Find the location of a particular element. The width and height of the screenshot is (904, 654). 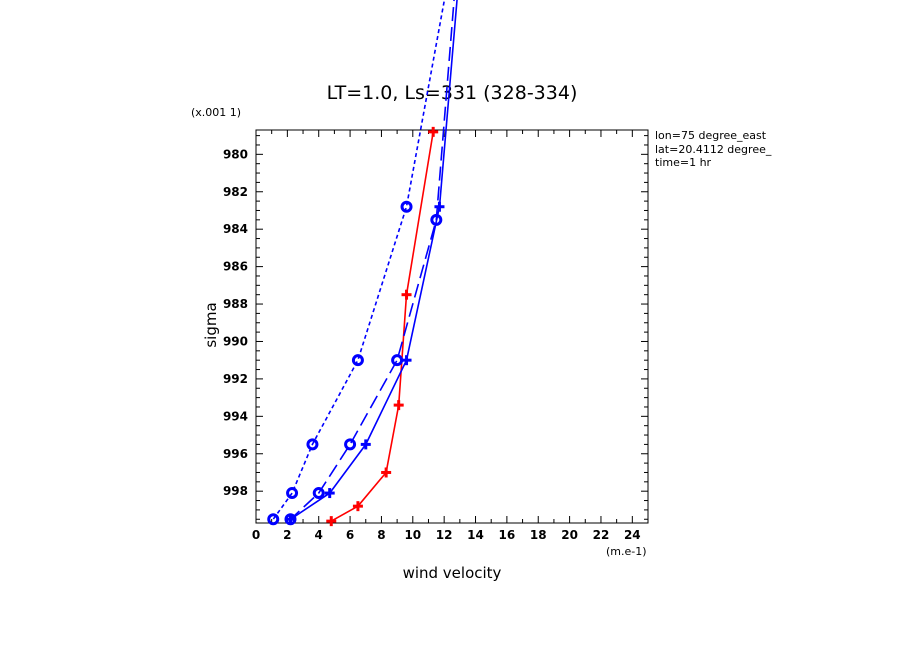

x-tick-label: 0 is located at coordinates (256, 535).